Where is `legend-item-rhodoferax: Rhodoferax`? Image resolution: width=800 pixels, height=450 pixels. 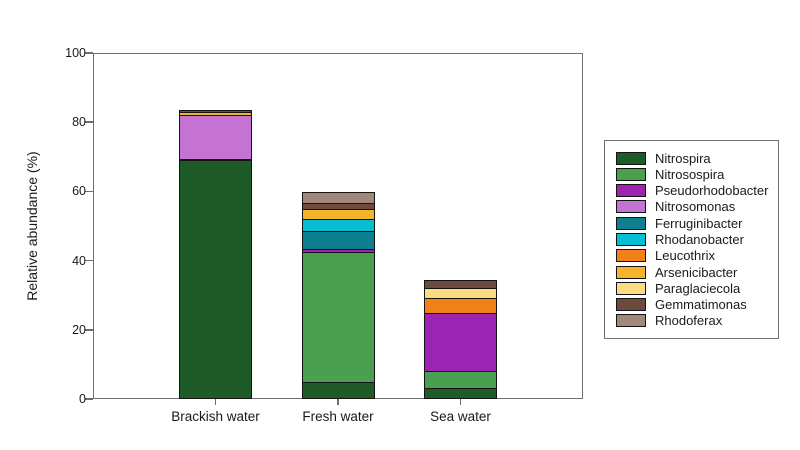 legend-item-rhodoferax: Rhodoferax is located at coordinates (693, 321).